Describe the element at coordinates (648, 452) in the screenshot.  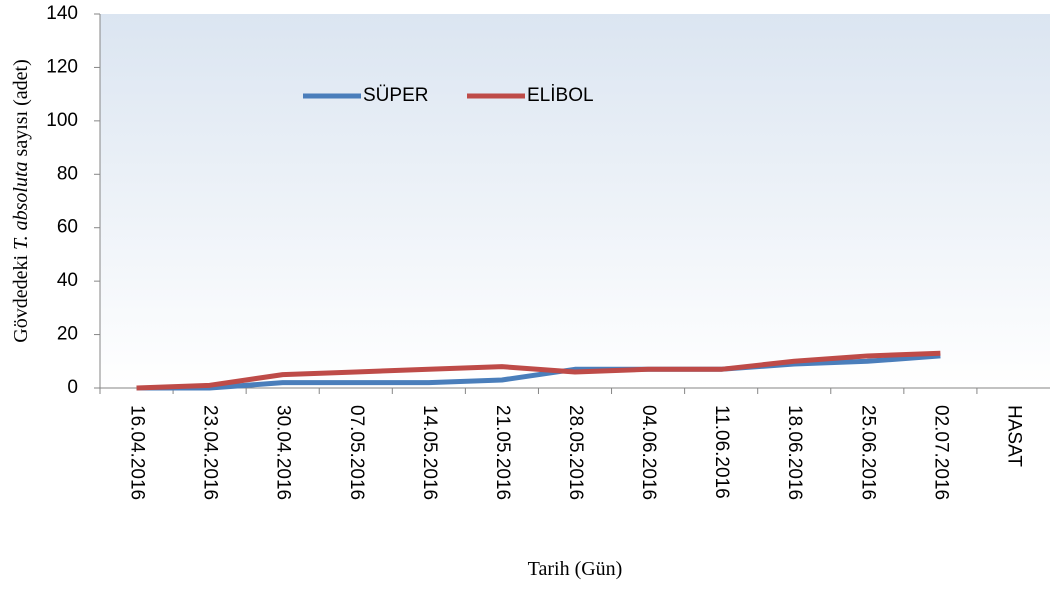
I see `x-tick-label: 04.06.2016` at that location.